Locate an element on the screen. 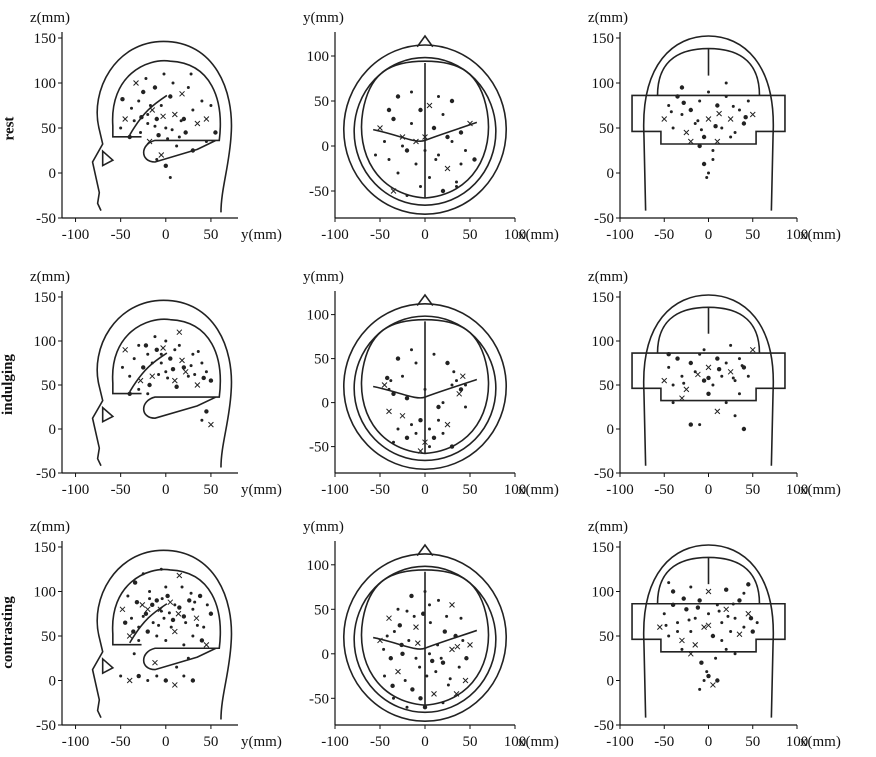 The width and height of the screenshot is (876, 757). x-axis-label: x(mm) is located at coordinates (538, 235).